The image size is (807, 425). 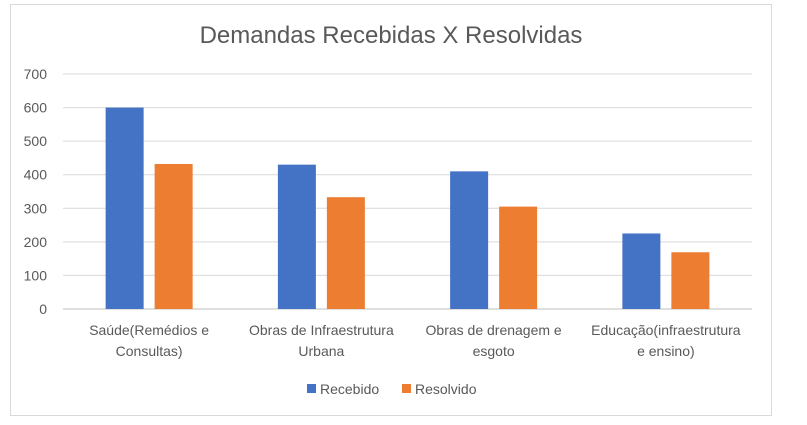 What do you see at coordinates (36, 208) in the screenshot?
I see `y-tick-label: 300` at bounding box center [36, 208].